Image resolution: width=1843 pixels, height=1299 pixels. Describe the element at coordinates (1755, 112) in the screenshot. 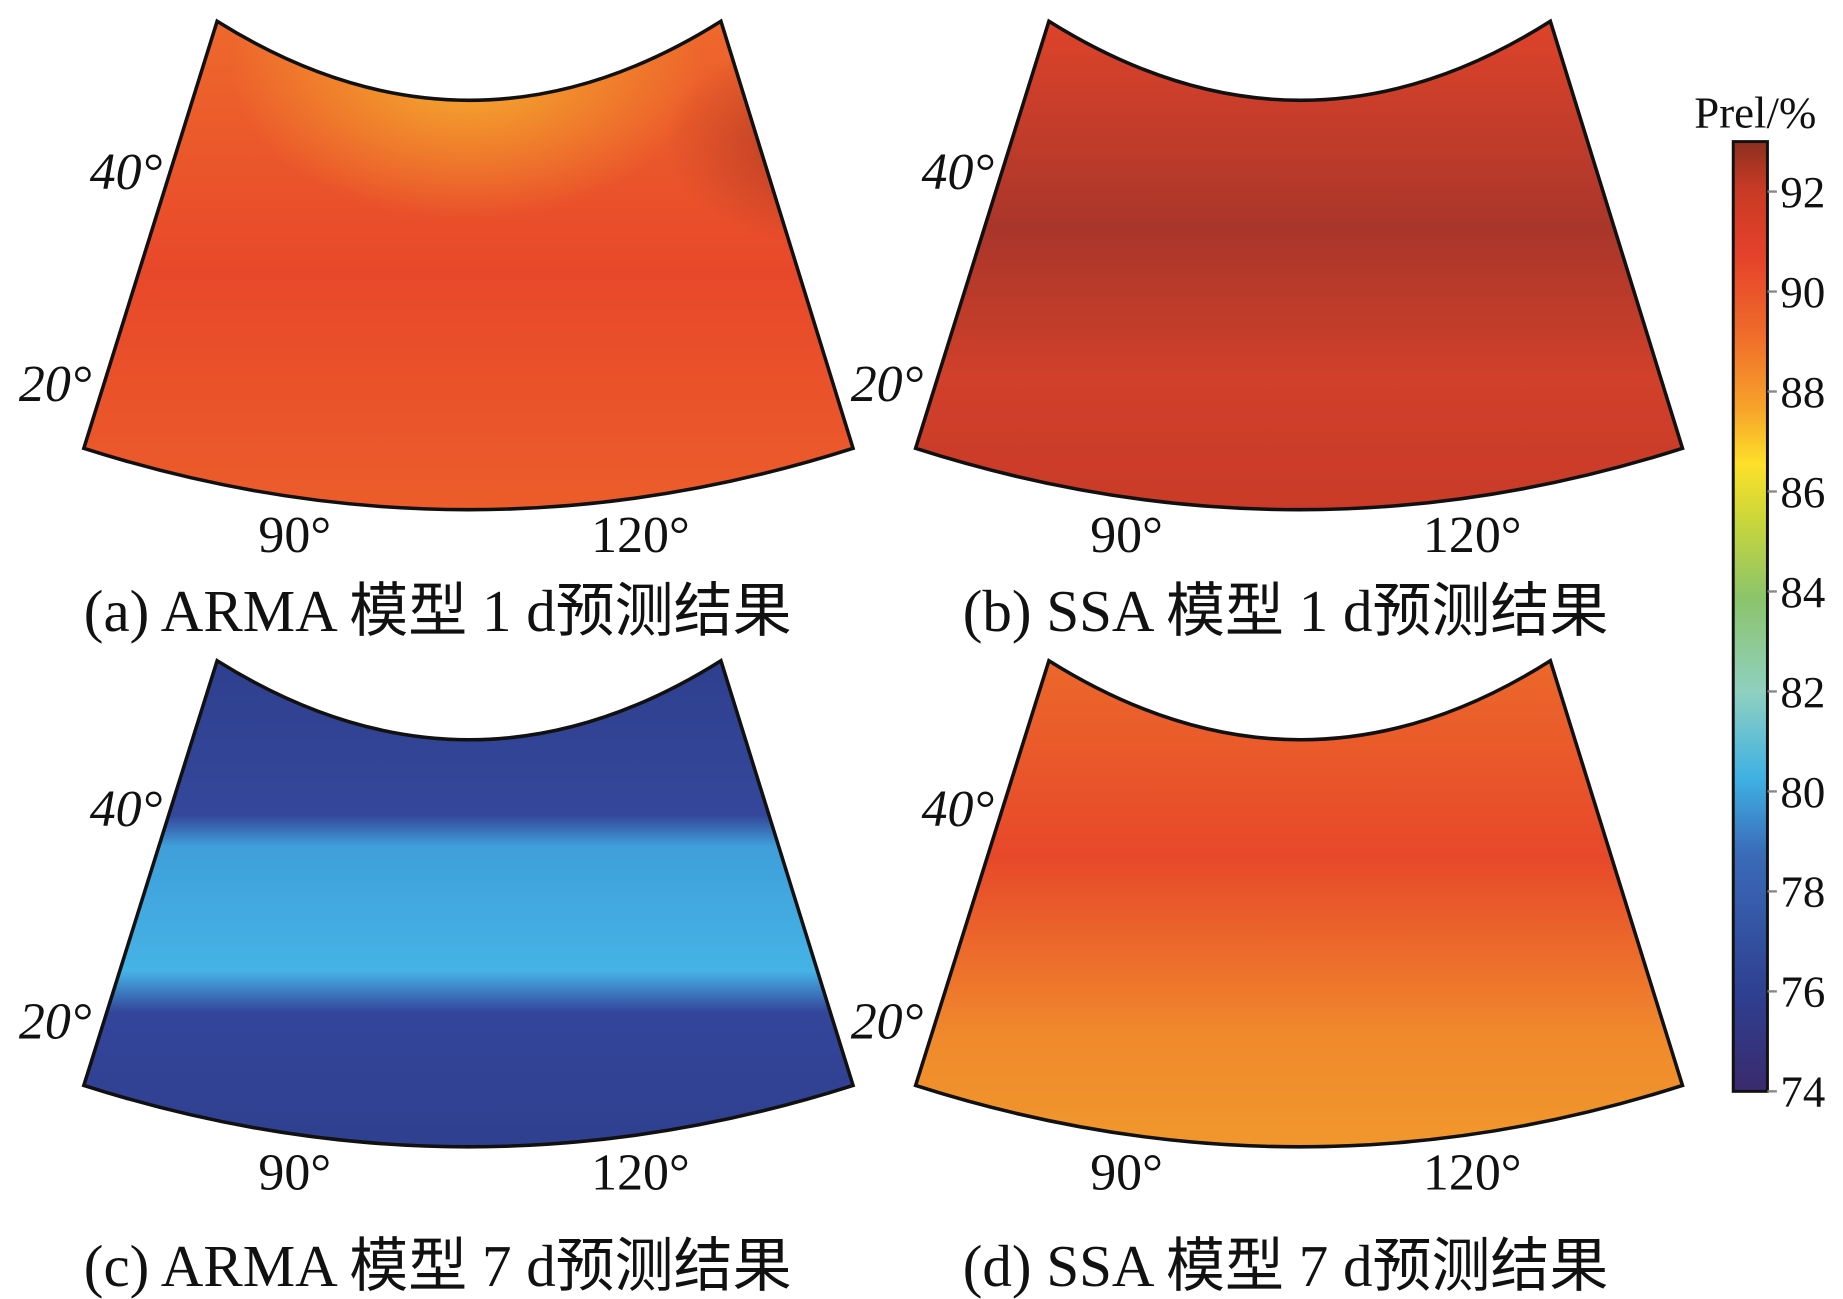

I see `colorbar-title: Prel/%` at that location.